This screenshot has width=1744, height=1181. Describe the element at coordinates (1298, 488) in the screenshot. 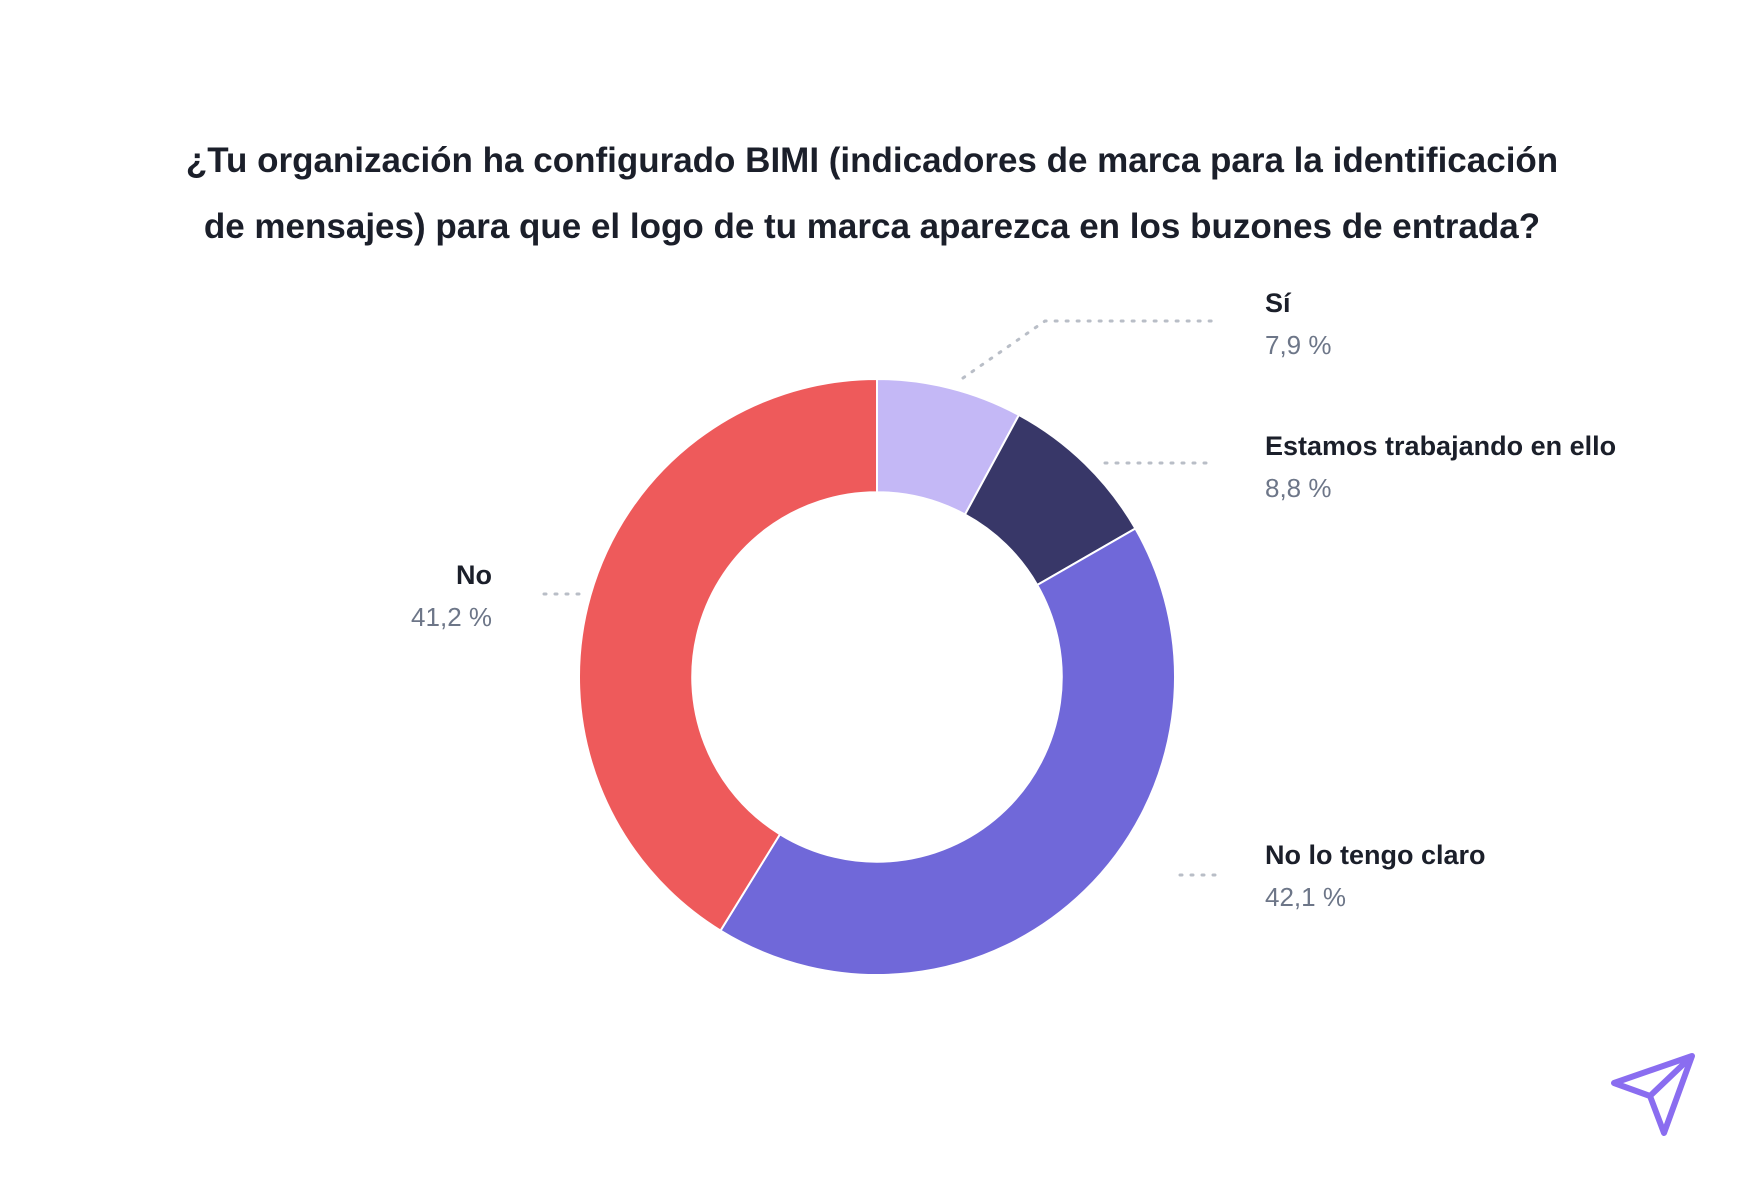

I see `slice-value-estamos: 8,8 %` at that location.